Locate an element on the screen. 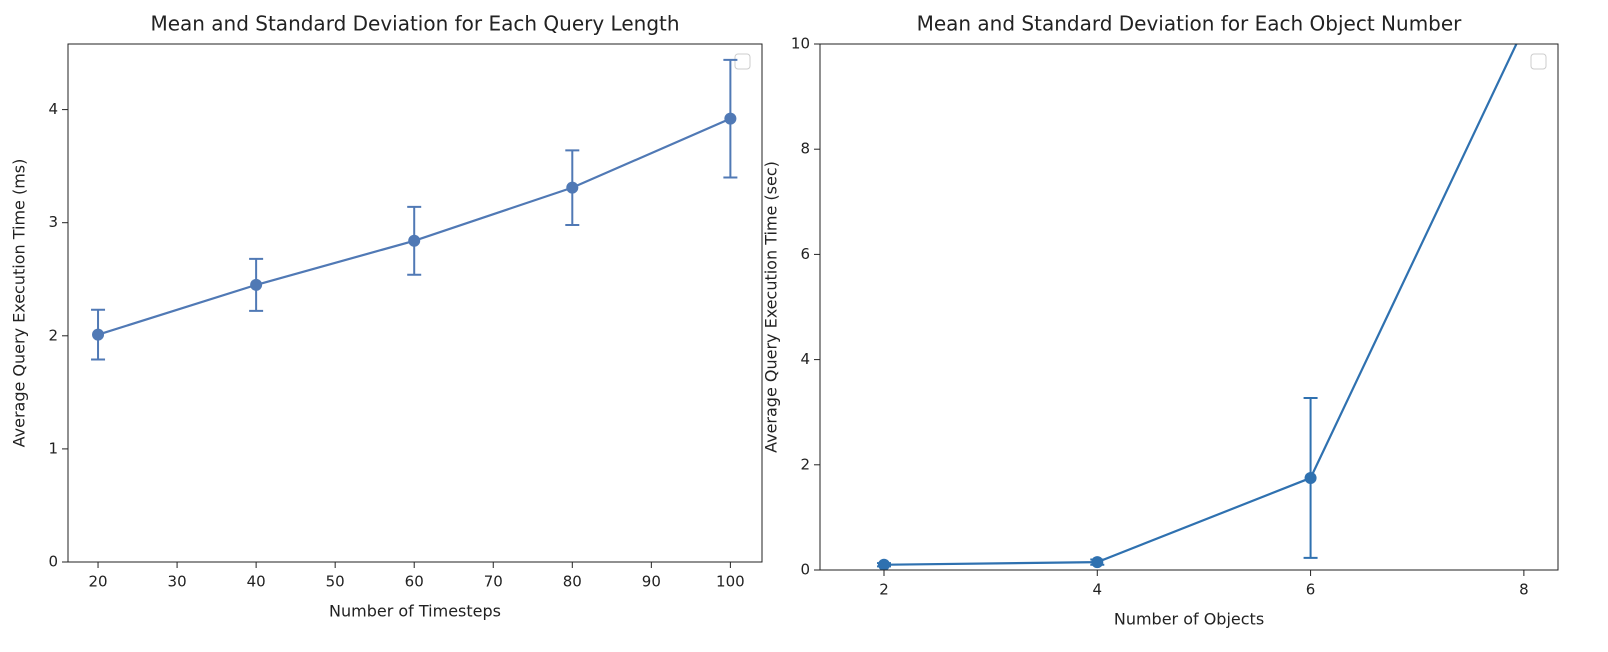 The image size is (1608, 652). x-tick-label: 30 is located at coordinates (177, 582).